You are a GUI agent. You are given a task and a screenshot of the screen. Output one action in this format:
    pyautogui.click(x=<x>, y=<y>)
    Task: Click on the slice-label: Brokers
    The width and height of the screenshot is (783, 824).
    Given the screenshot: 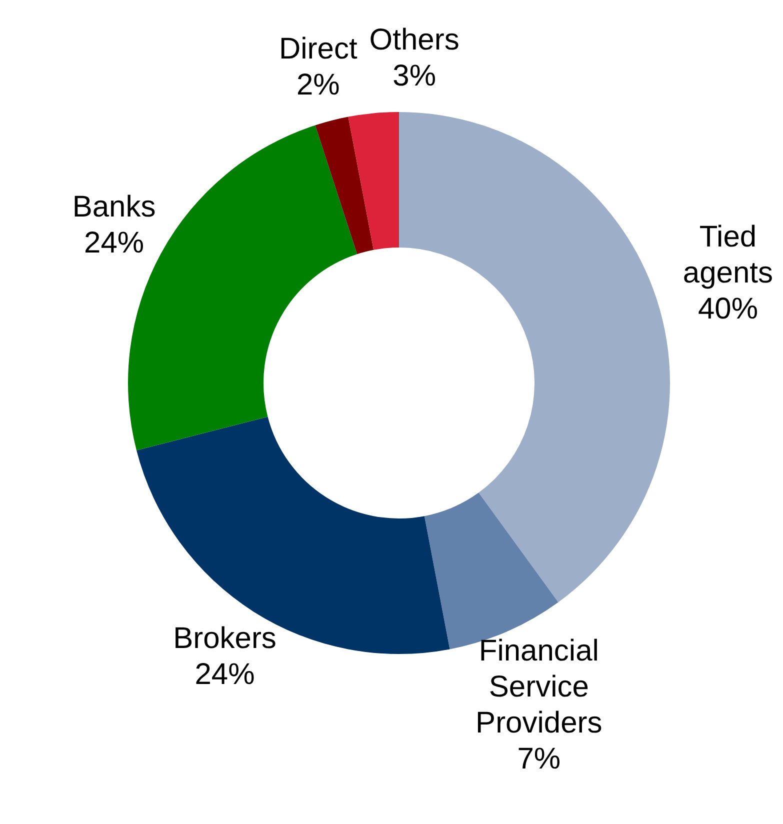 What is the action you would take?
    pyautogui.click(x=224, y=638)
    